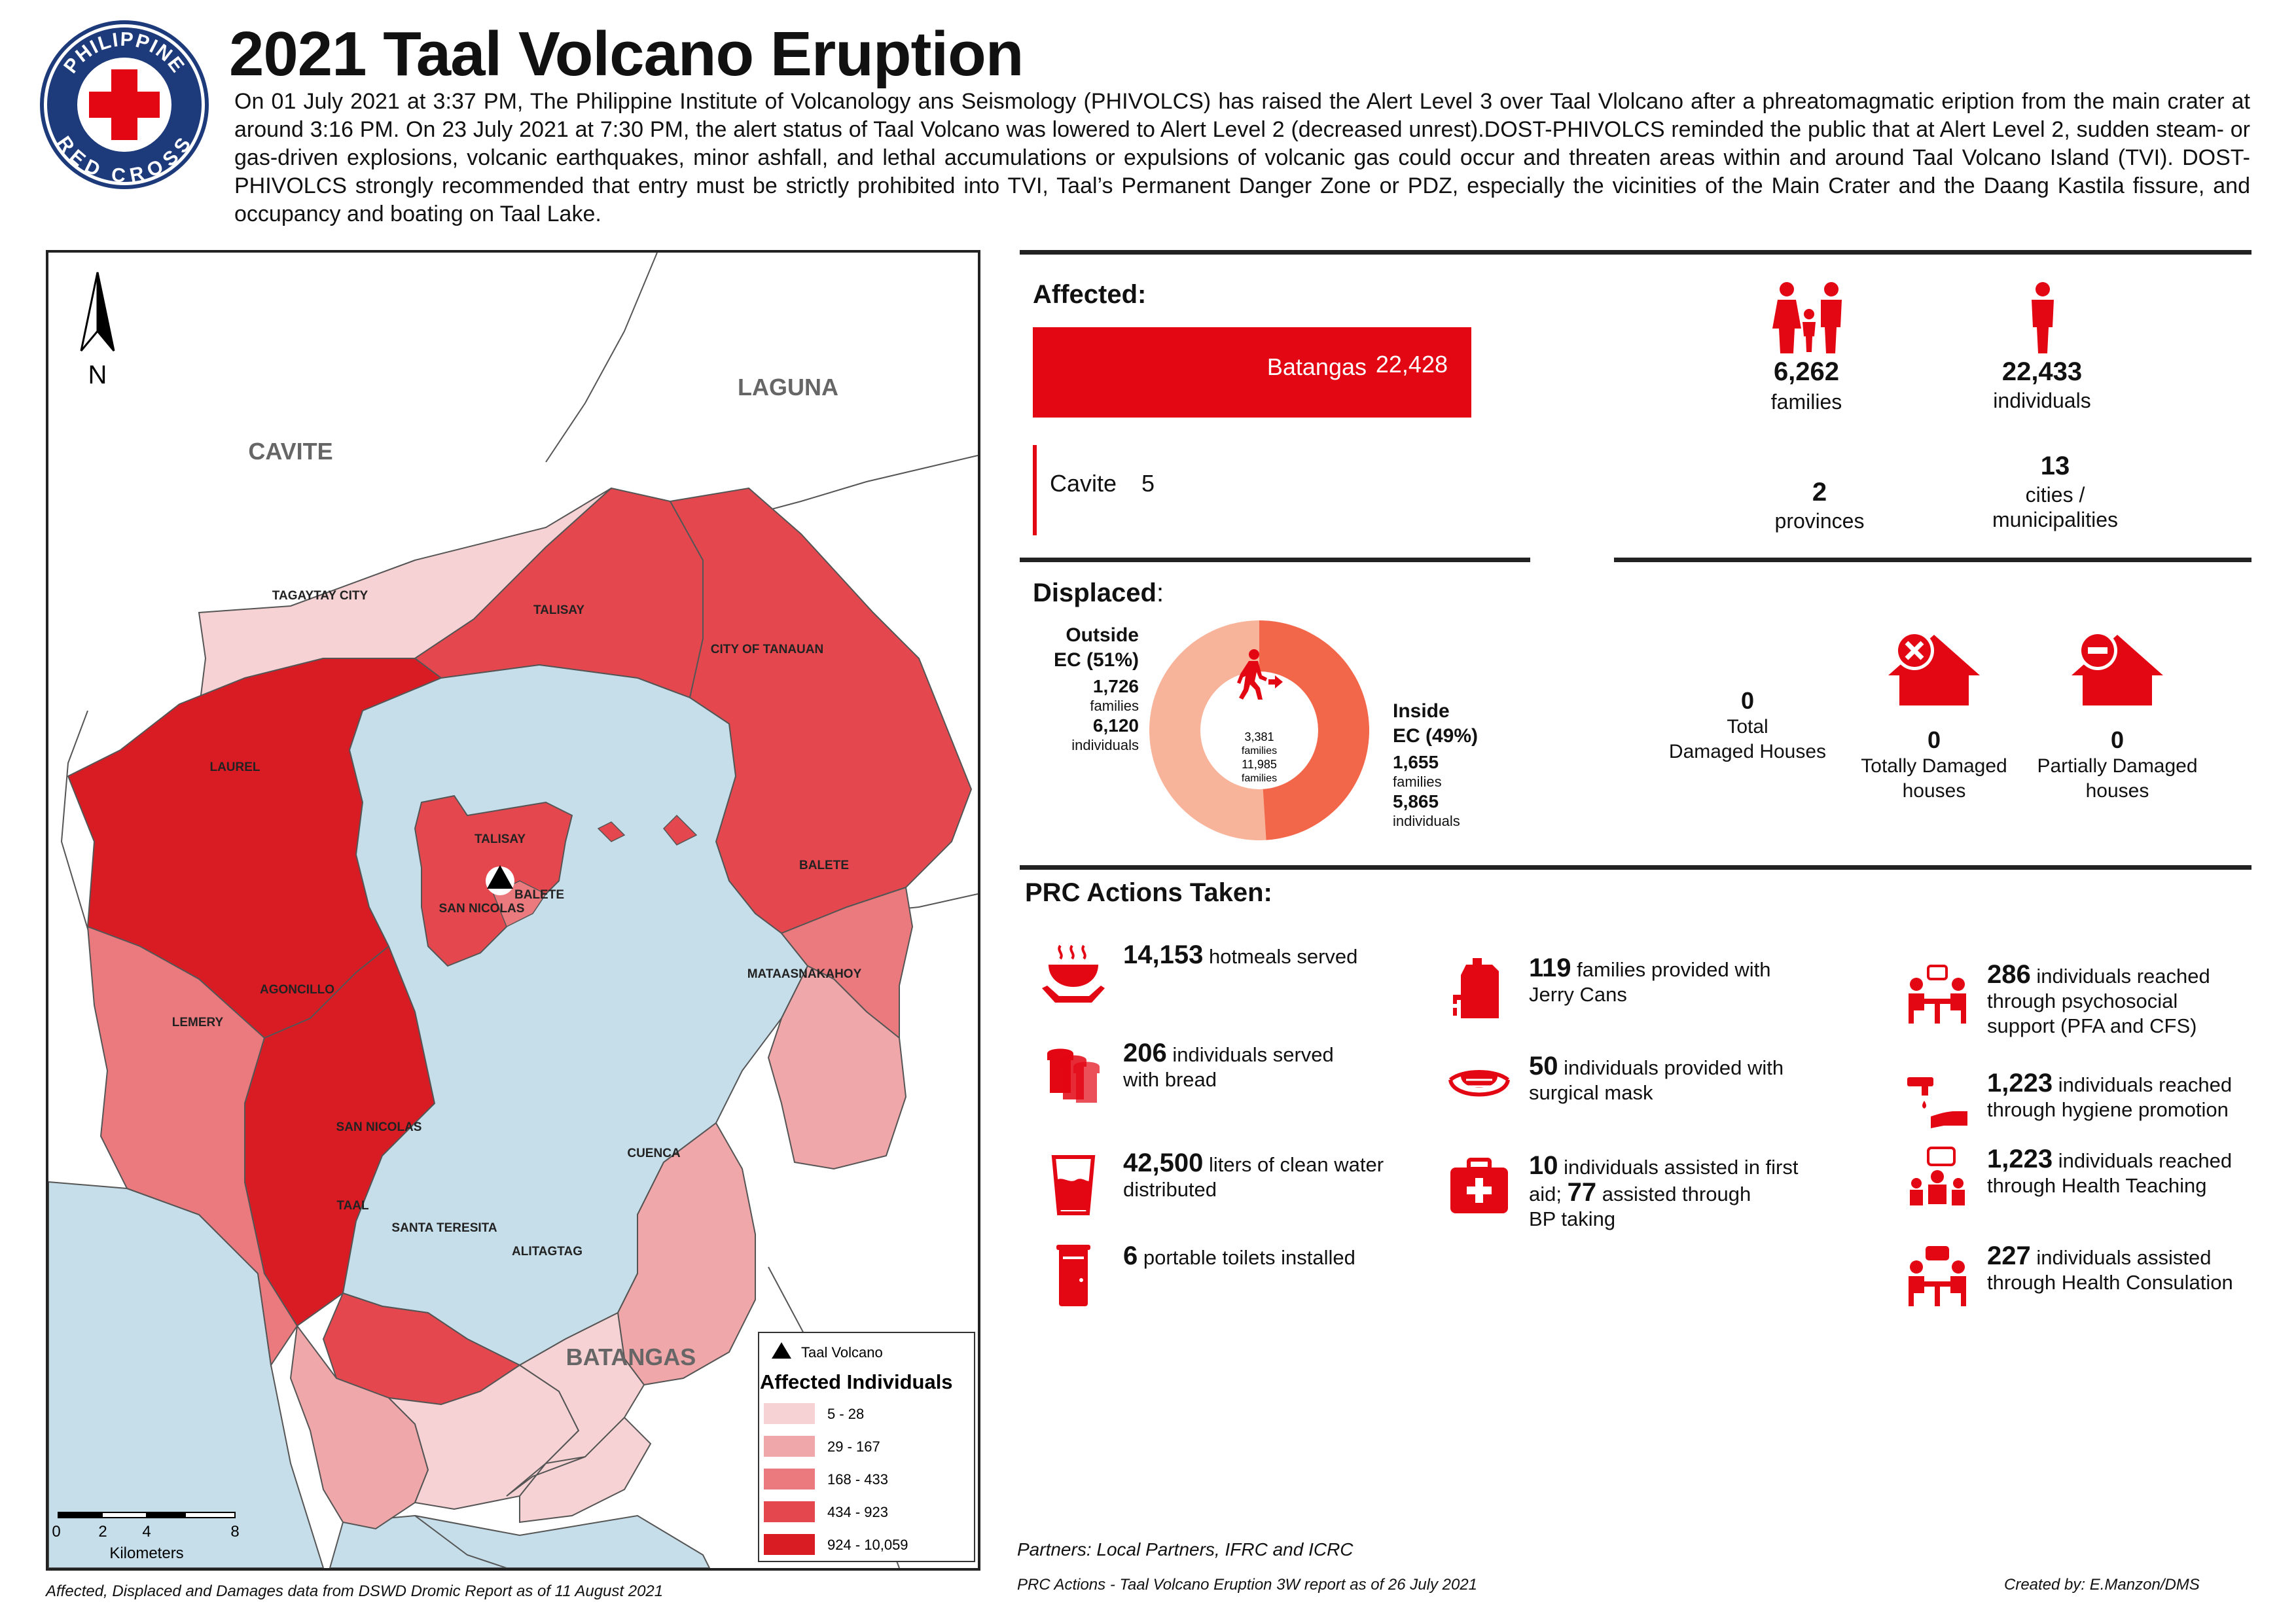 Image resolution: width=2296 pixels, height=1623 pixels. I want to click on svg-text: 3,381, so click(1259, 737).